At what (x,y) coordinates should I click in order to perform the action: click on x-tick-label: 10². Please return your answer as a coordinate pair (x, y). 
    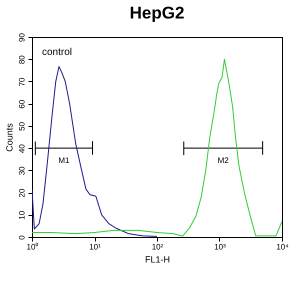
    Looking at the image, I should click on (158, 247).